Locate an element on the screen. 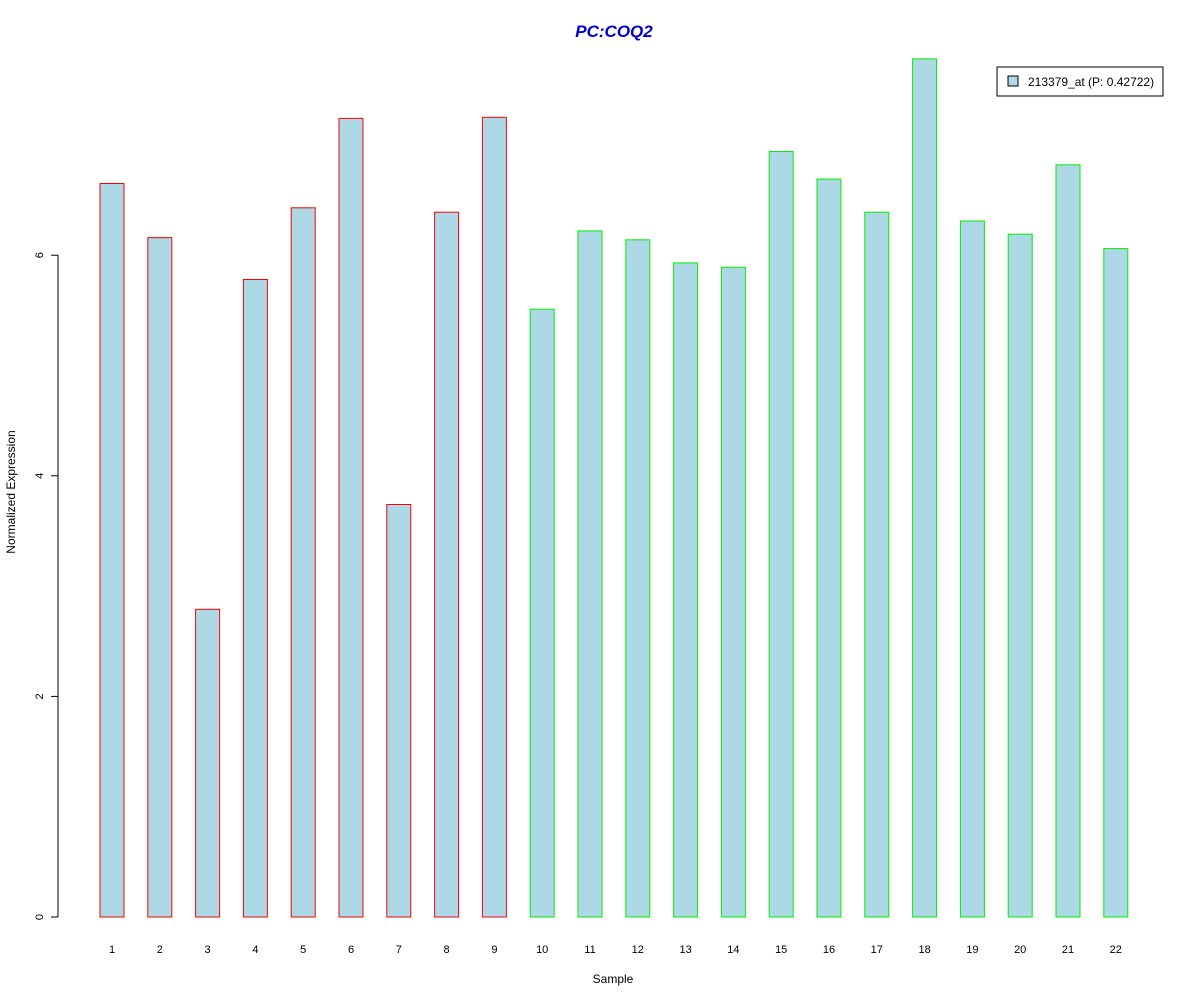 This screenshot has height=1000, width=1200. legend-box is located at coordinates (1080, 81).